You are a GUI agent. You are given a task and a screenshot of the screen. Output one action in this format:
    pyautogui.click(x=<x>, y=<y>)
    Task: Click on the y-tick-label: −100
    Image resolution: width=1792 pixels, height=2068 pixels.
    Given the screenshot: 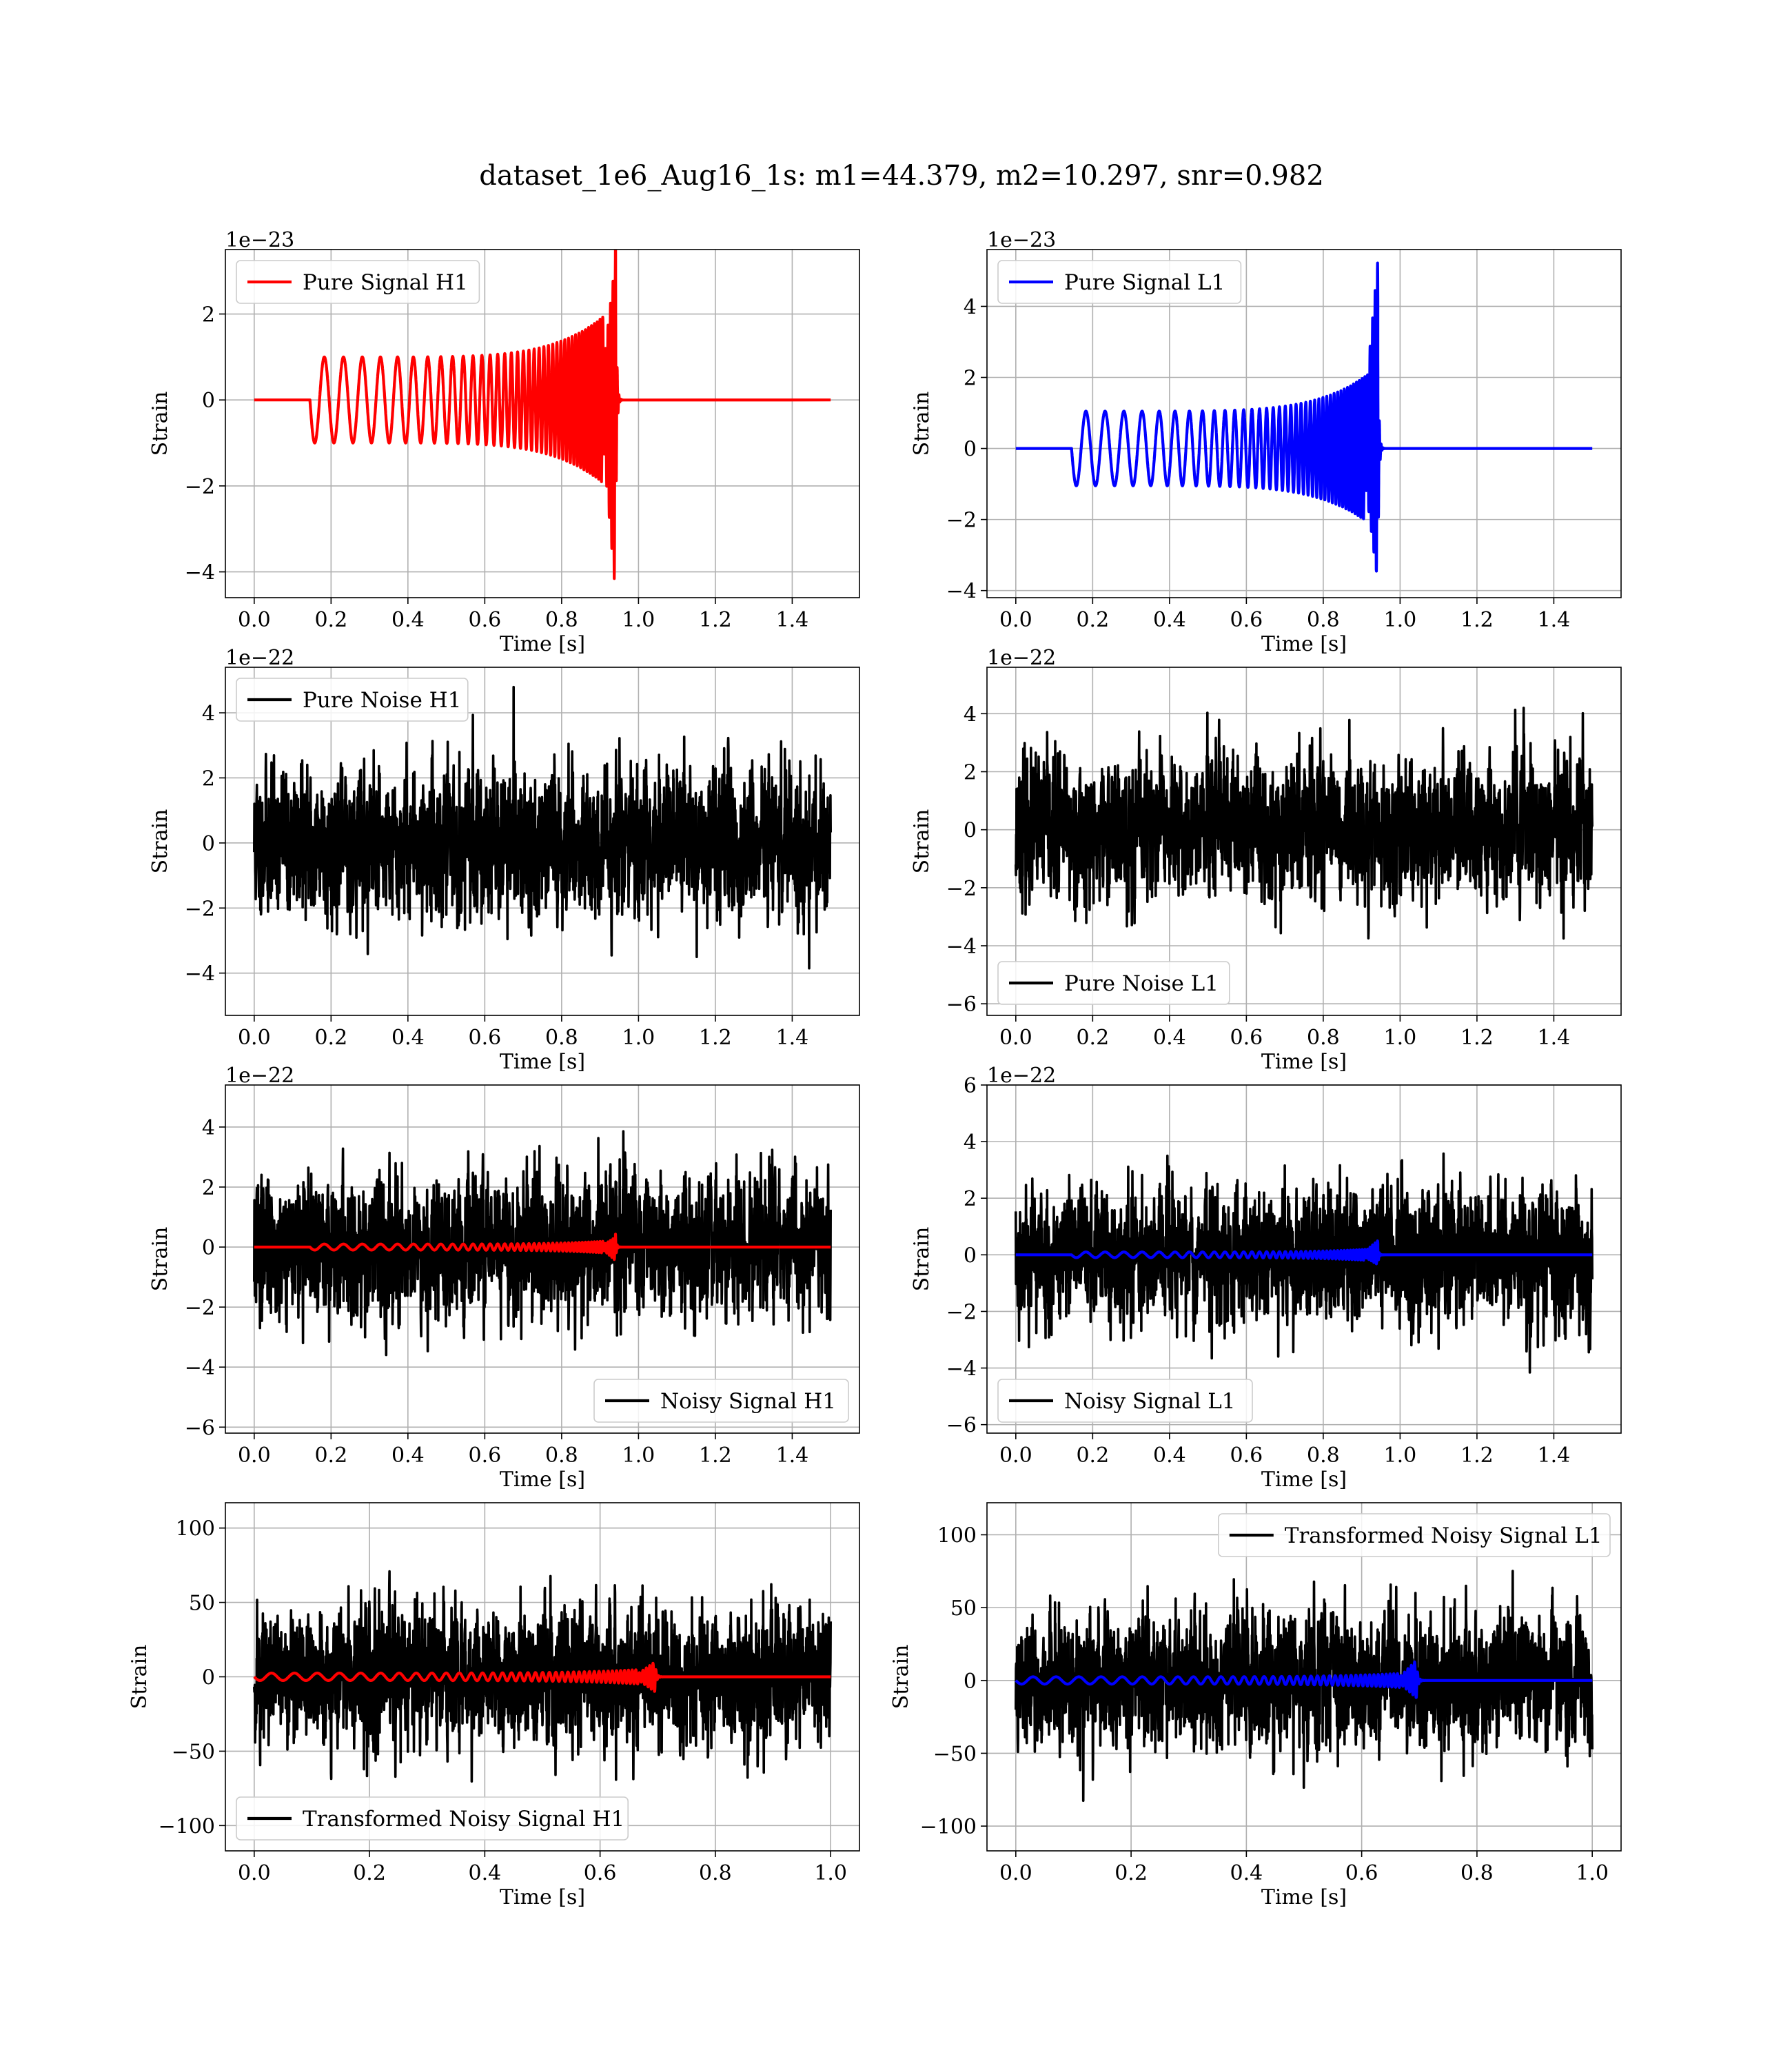 What is the action you would take?
    pyautogui.click(x=948, y=1827)
    